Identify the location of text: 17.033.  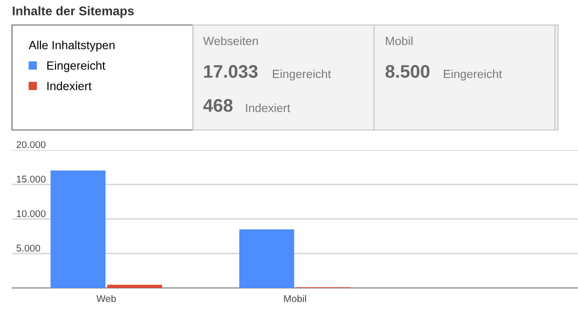
(231, 71).